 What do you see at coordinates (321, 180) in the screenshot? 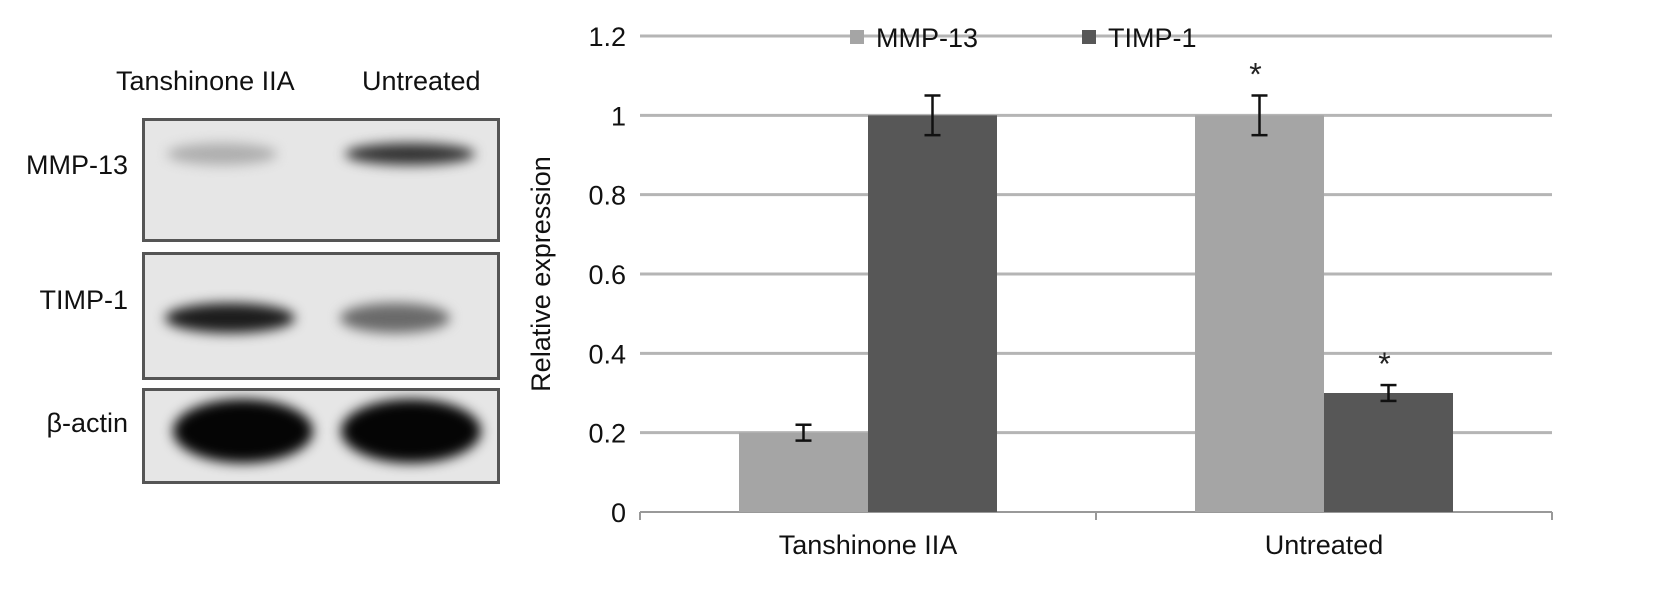
I see `blot-panel-mmp13` at bounding box center [321, 180].